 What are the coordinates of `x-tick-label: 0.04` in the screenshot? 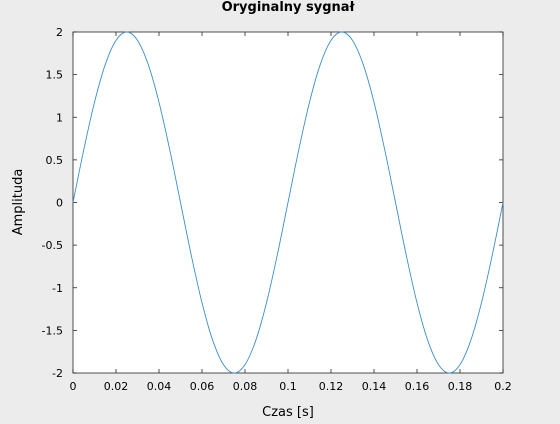 It's located at (159, 386).